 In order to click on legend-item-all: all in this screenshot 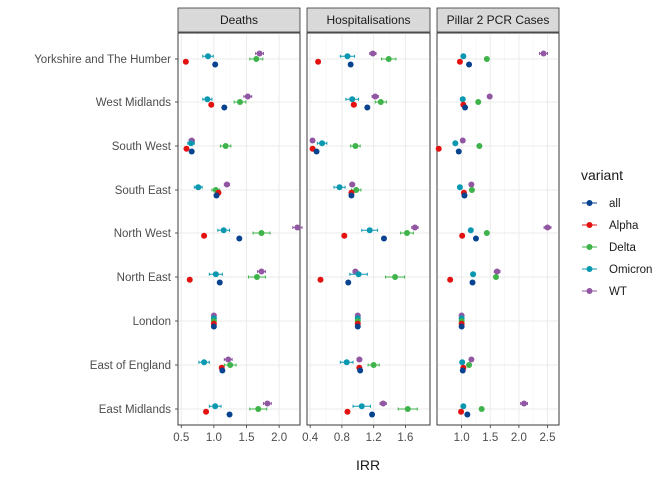, I will do `click(601, 204)`.